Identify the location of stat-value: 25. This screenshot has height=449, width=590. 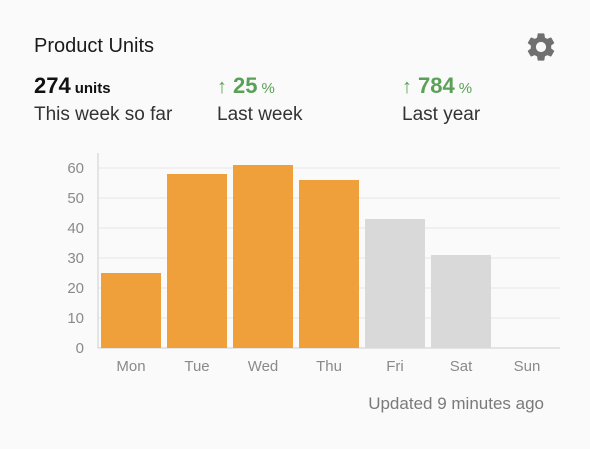
(245, 85).